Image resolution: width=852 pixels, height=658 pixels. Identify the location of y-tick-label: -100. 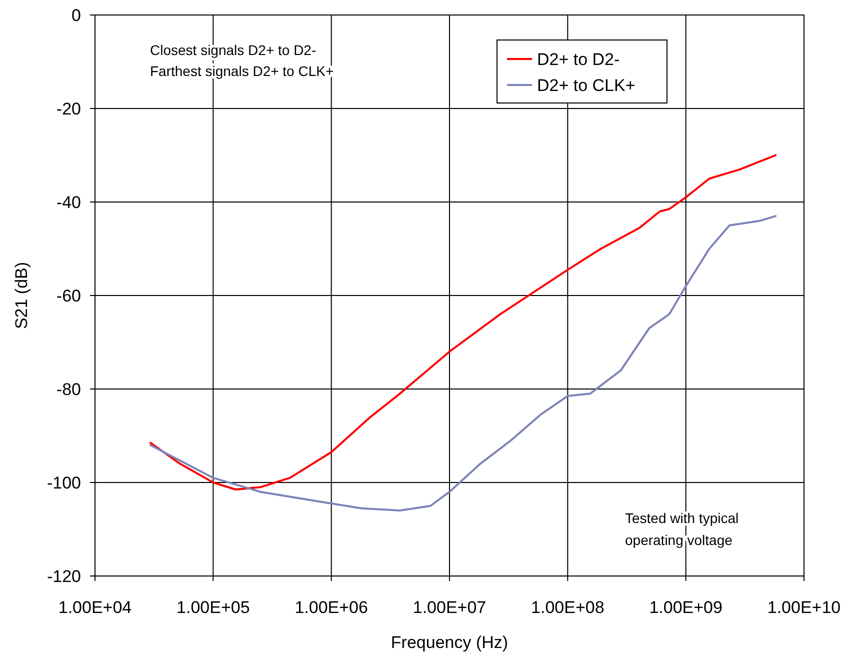
(63, 482).